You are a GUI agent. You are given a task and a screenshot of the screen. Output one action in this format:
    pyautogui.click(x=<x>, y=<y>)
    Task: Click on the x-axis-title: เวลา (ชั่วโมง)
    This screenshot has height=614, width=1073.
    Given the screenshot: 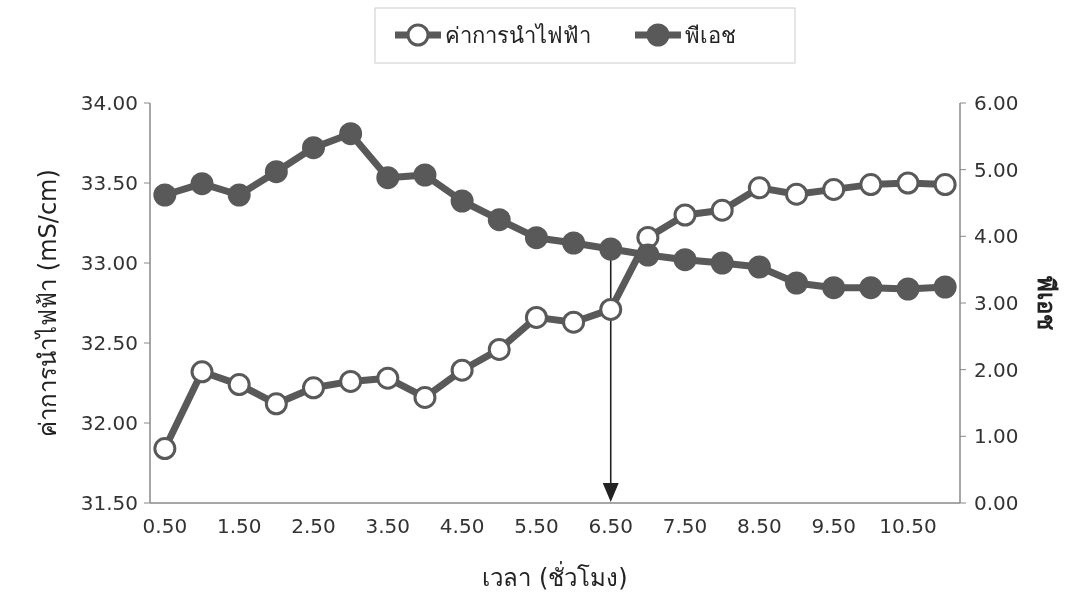 What is the action you would take?
    pyautogui.click(x=555, y=576)
    